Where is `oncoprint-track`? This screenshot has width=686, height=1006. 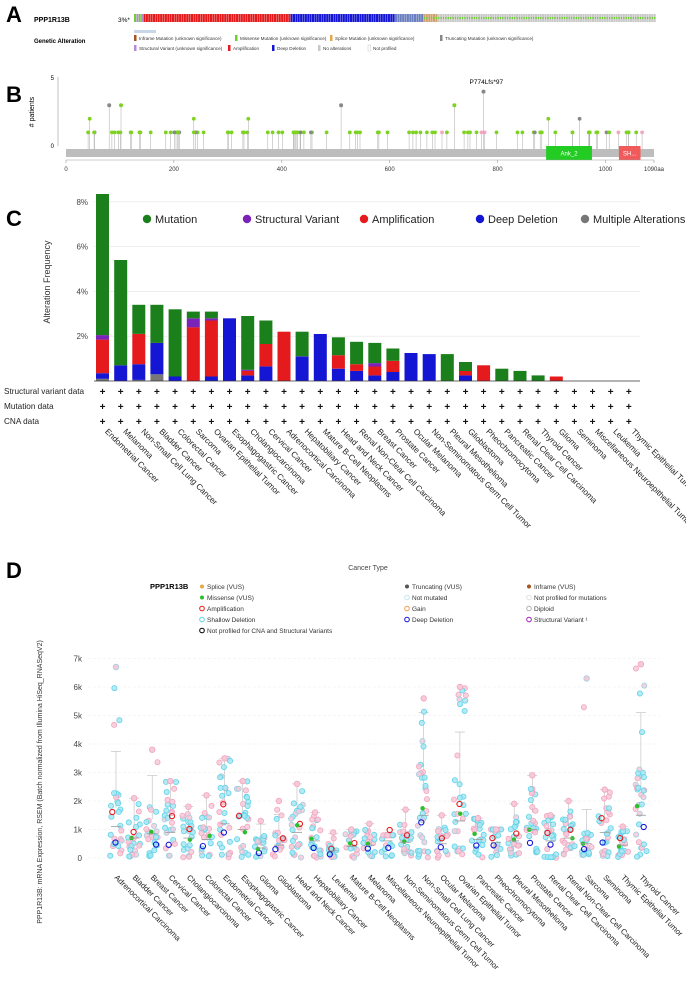
oncoprint-track is located at coordinates (395, 18).